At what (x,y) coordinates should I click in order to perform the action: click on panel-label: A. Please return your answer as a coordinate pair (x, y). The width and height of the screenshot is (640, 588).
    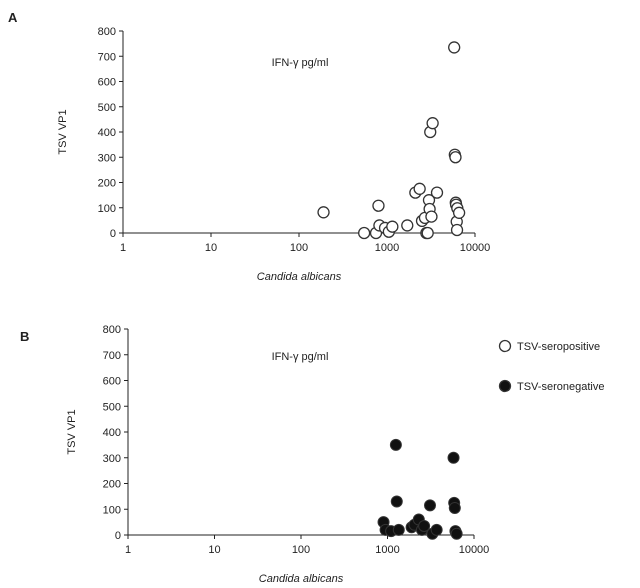
    Looking at the image, I should click on (13, 17).